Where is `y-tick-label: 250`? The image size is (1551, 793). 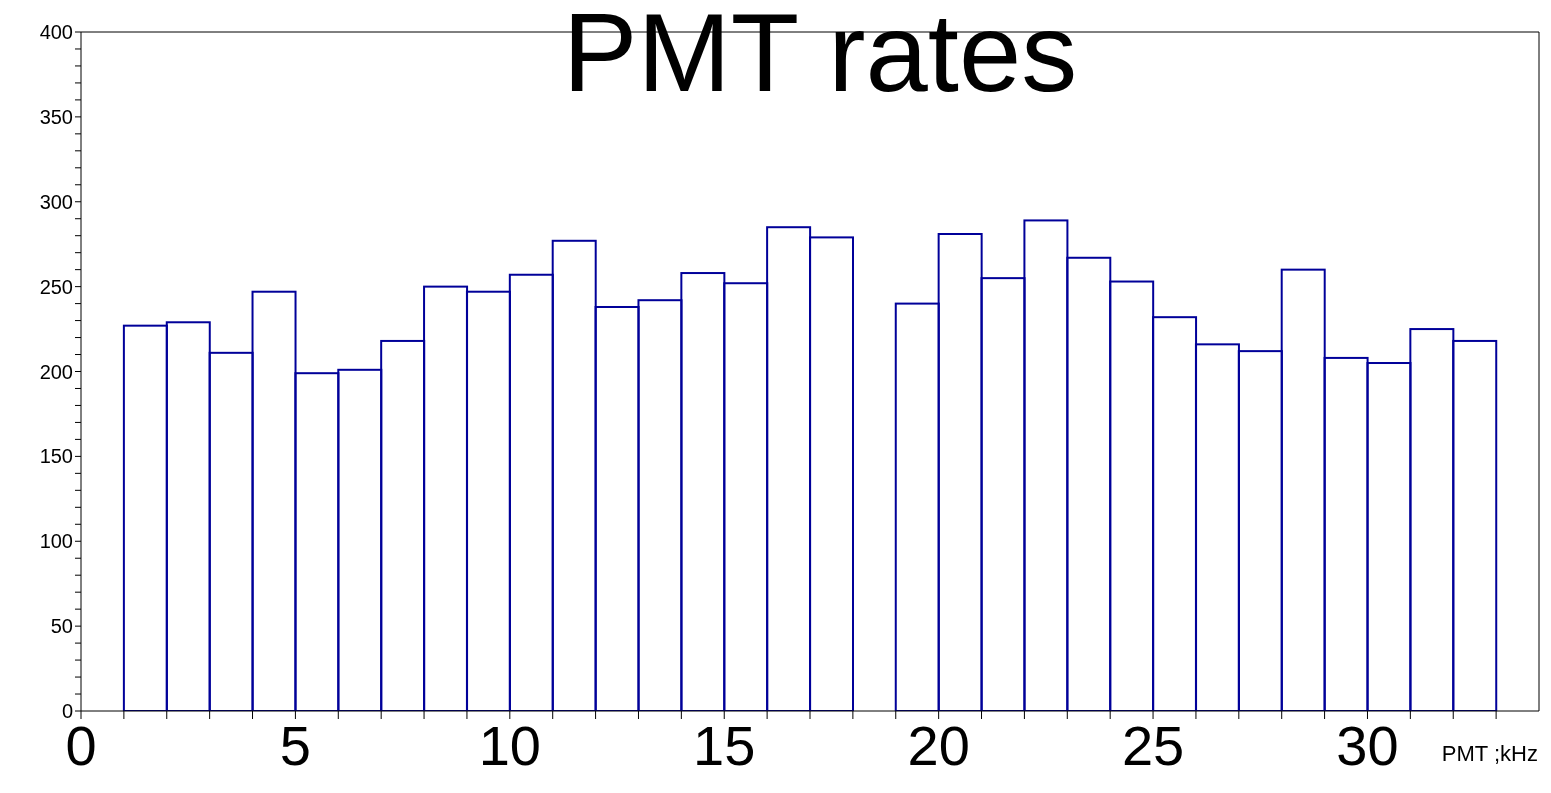
y-tick-label: 250 is located at coordinates (56, 286).